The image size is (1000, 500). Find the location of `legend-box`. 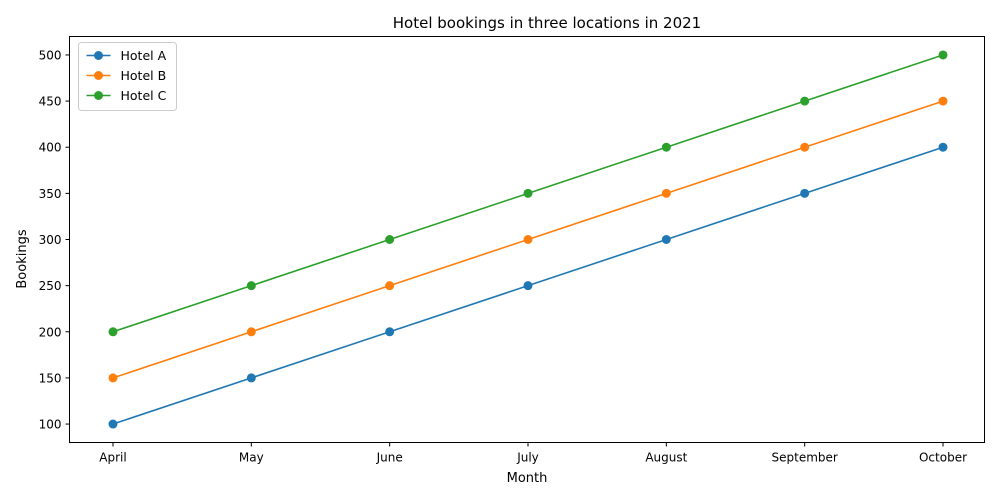

legend-box is located at coordinates (127, 76).